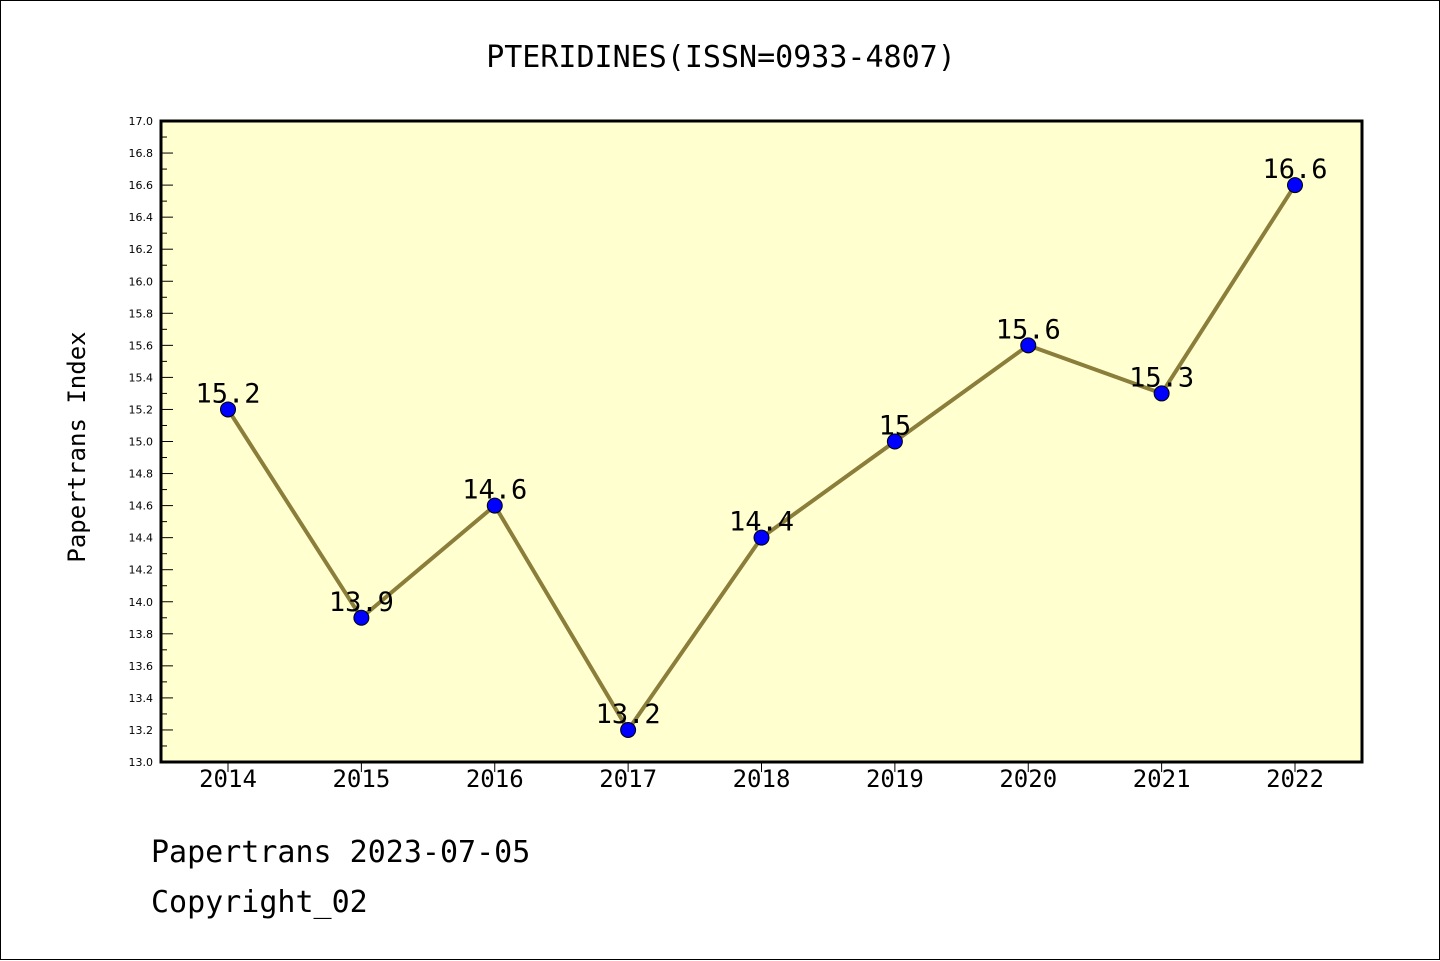 The height and width of the screenshot is (961, 1440). I want to click on y-tick-label: 15.8, so click(141, 313).